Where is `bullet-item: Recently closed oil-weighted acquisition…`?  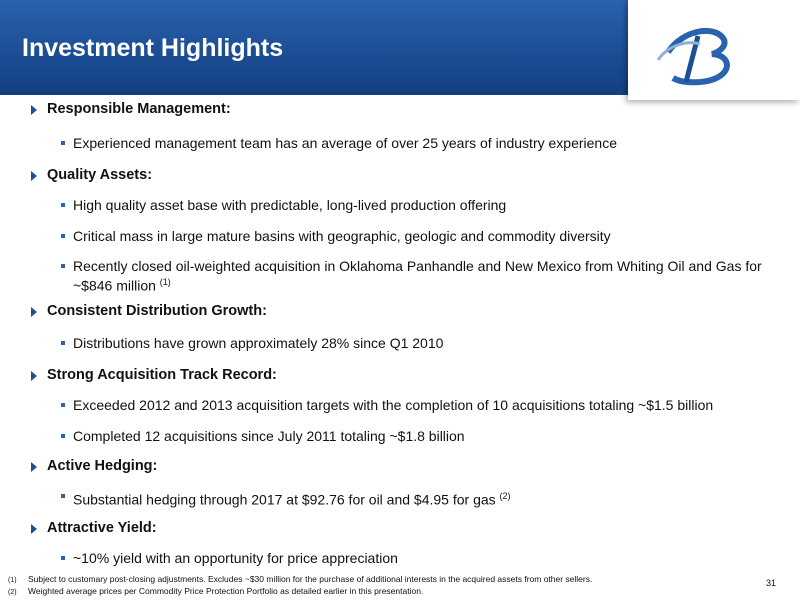
bullet-item: Recently closed oil-weighted acquisition… is located at coordinates (425, 276).